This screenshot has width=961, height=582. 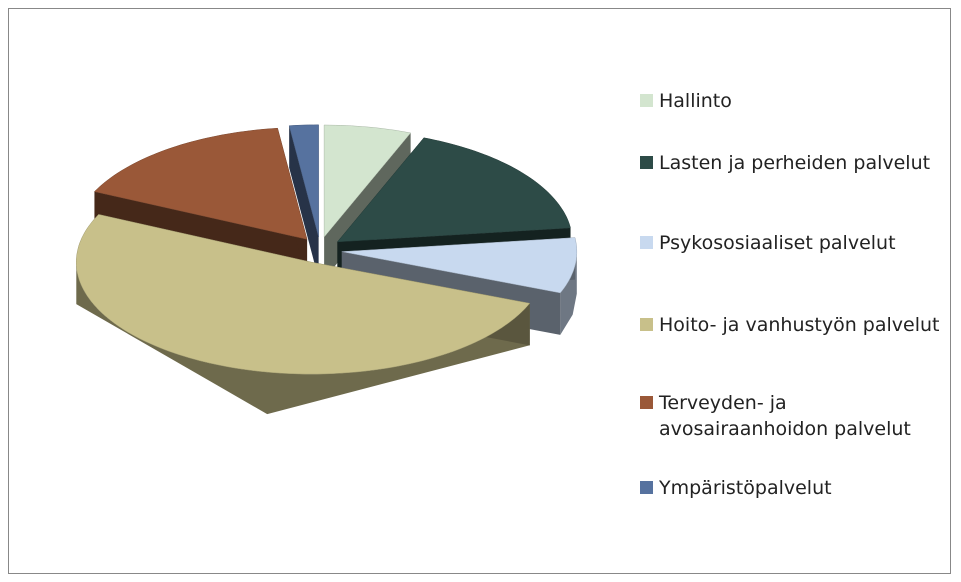 I want to click on legend-label: Hallinto, so click(x=695, y=101).